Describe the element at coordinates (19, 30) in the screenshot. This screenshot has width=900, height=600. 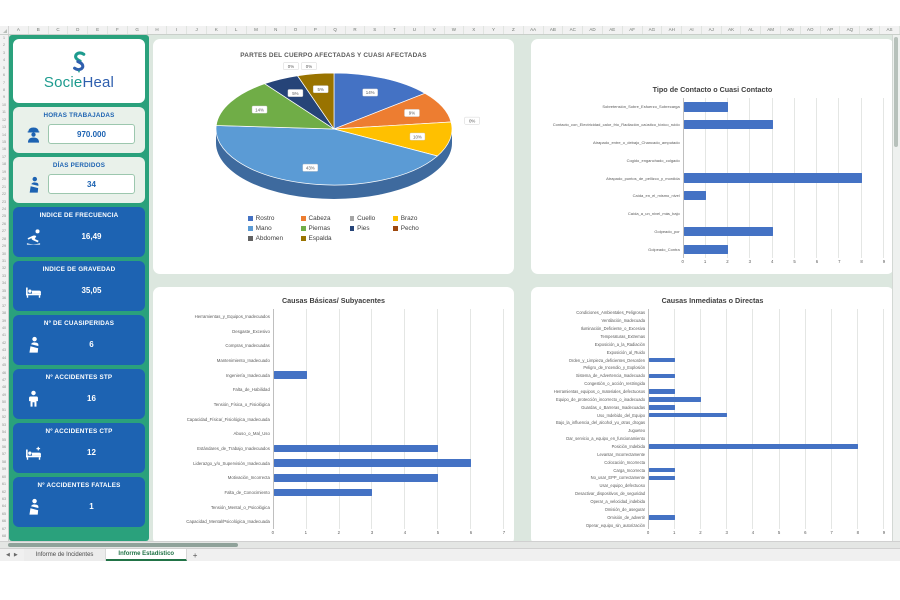
I see `column-header-a: A` at that location.